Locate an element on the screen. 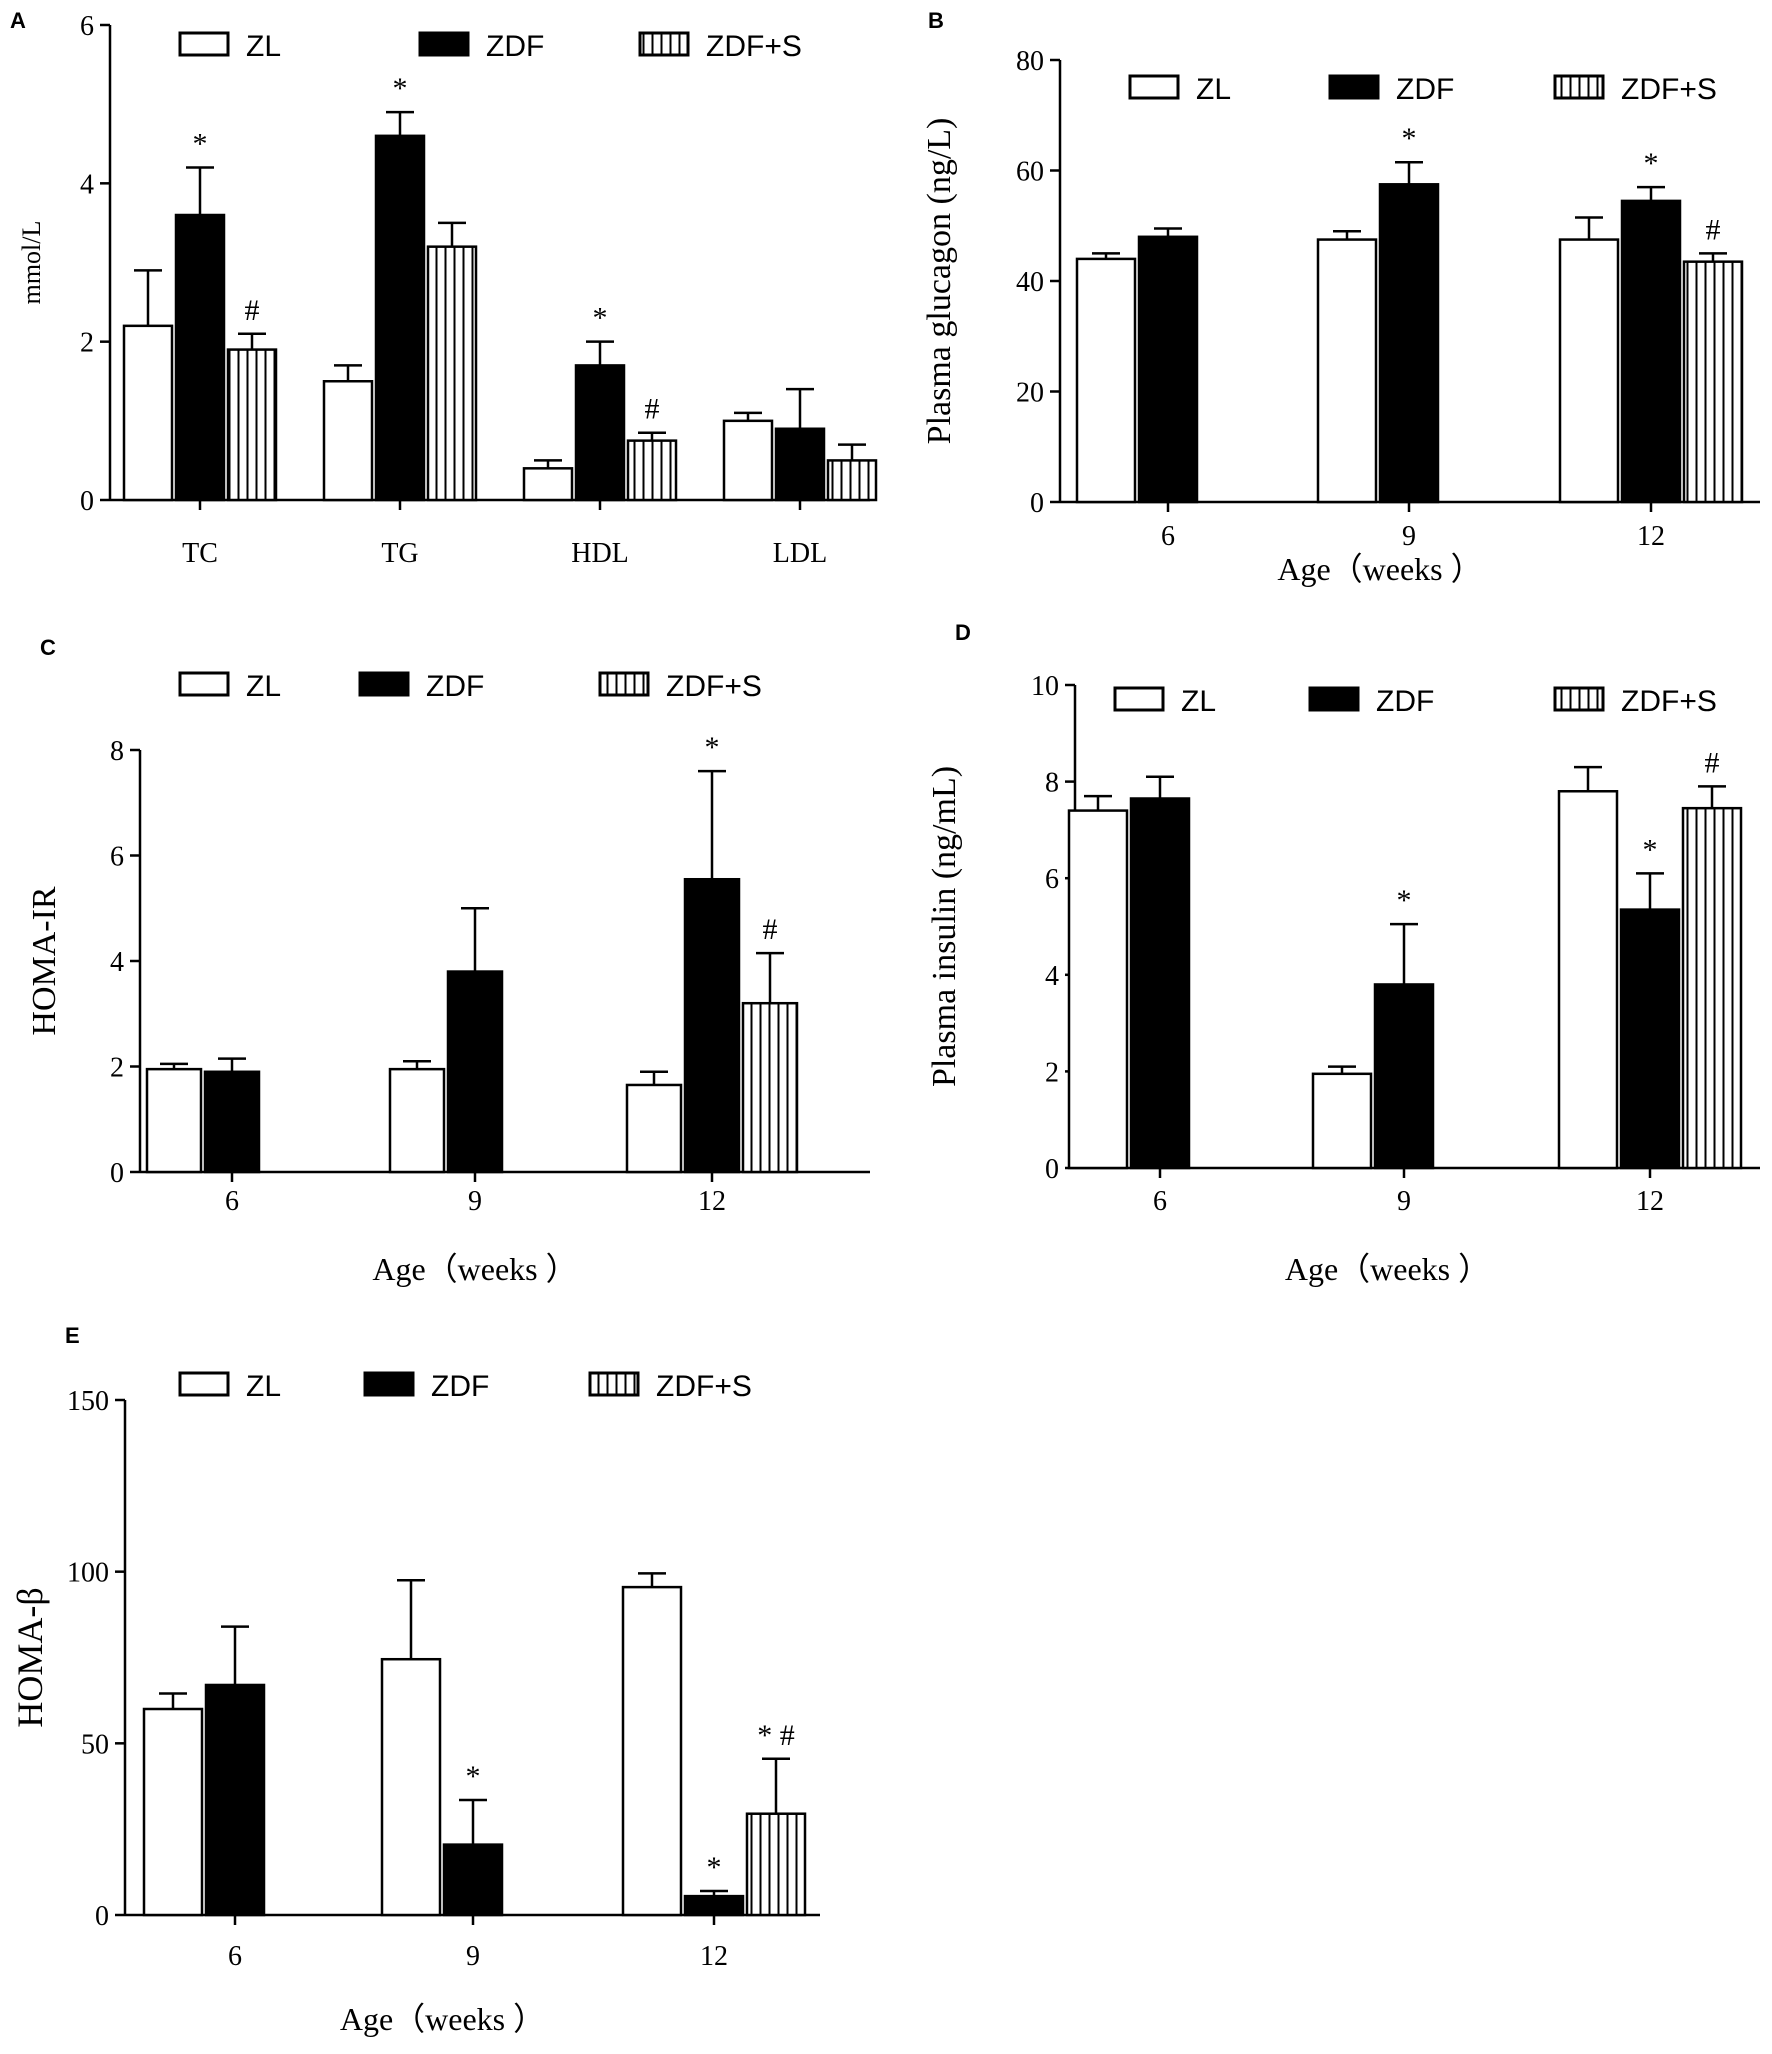  bar-zl-tg is located at coordinates (348, 441).